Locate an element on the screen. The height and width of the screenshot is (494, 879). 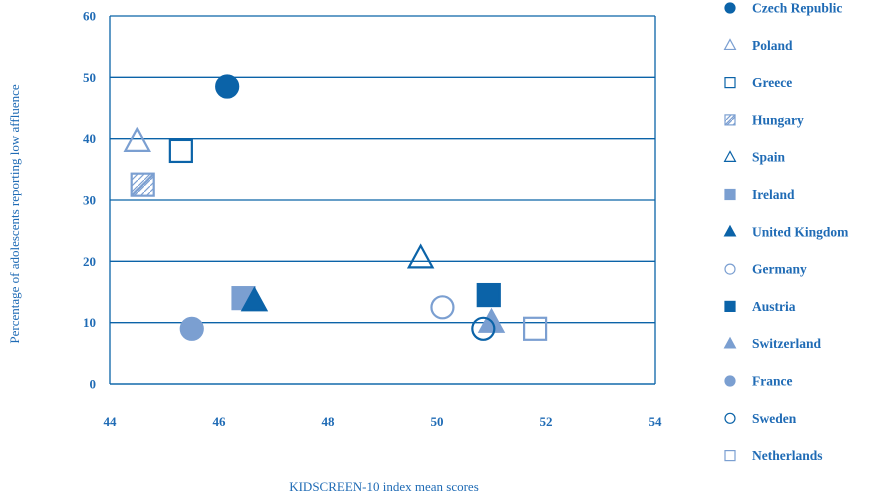
point-united-kingdom is located at coordinates (254, 299).